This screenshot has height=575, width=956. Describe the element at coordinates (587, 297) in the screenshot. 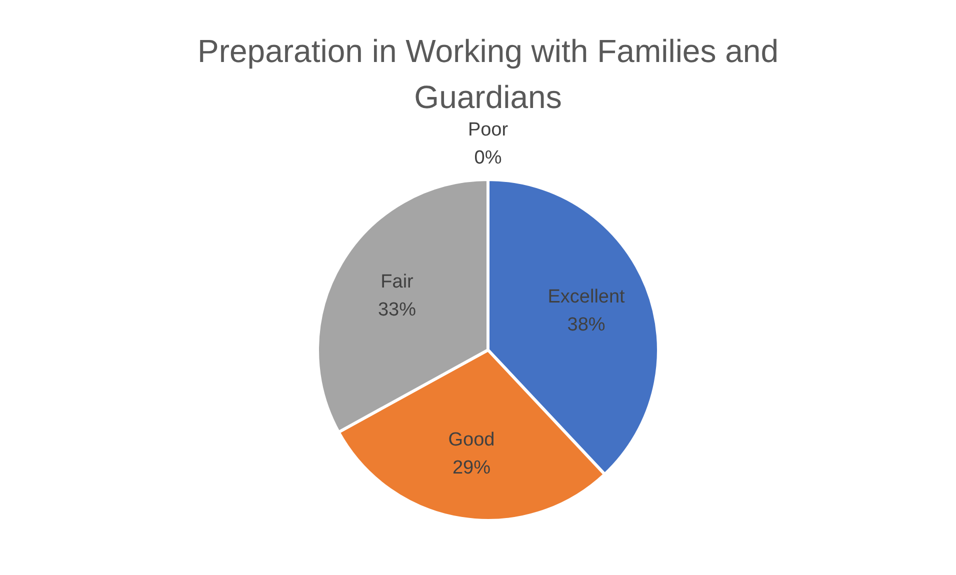

I see `slice-label: Excellent` at that location.